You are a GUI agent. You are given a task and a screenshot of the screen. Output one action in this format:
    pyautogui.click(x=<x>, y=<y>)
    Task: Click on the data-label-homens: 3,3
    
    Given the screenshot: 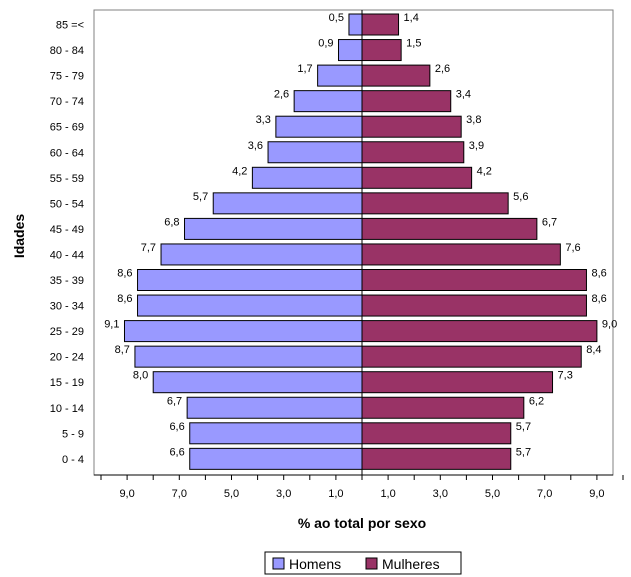 What is the action you would take?
    pyautogui.click(x=263, y=120)
    